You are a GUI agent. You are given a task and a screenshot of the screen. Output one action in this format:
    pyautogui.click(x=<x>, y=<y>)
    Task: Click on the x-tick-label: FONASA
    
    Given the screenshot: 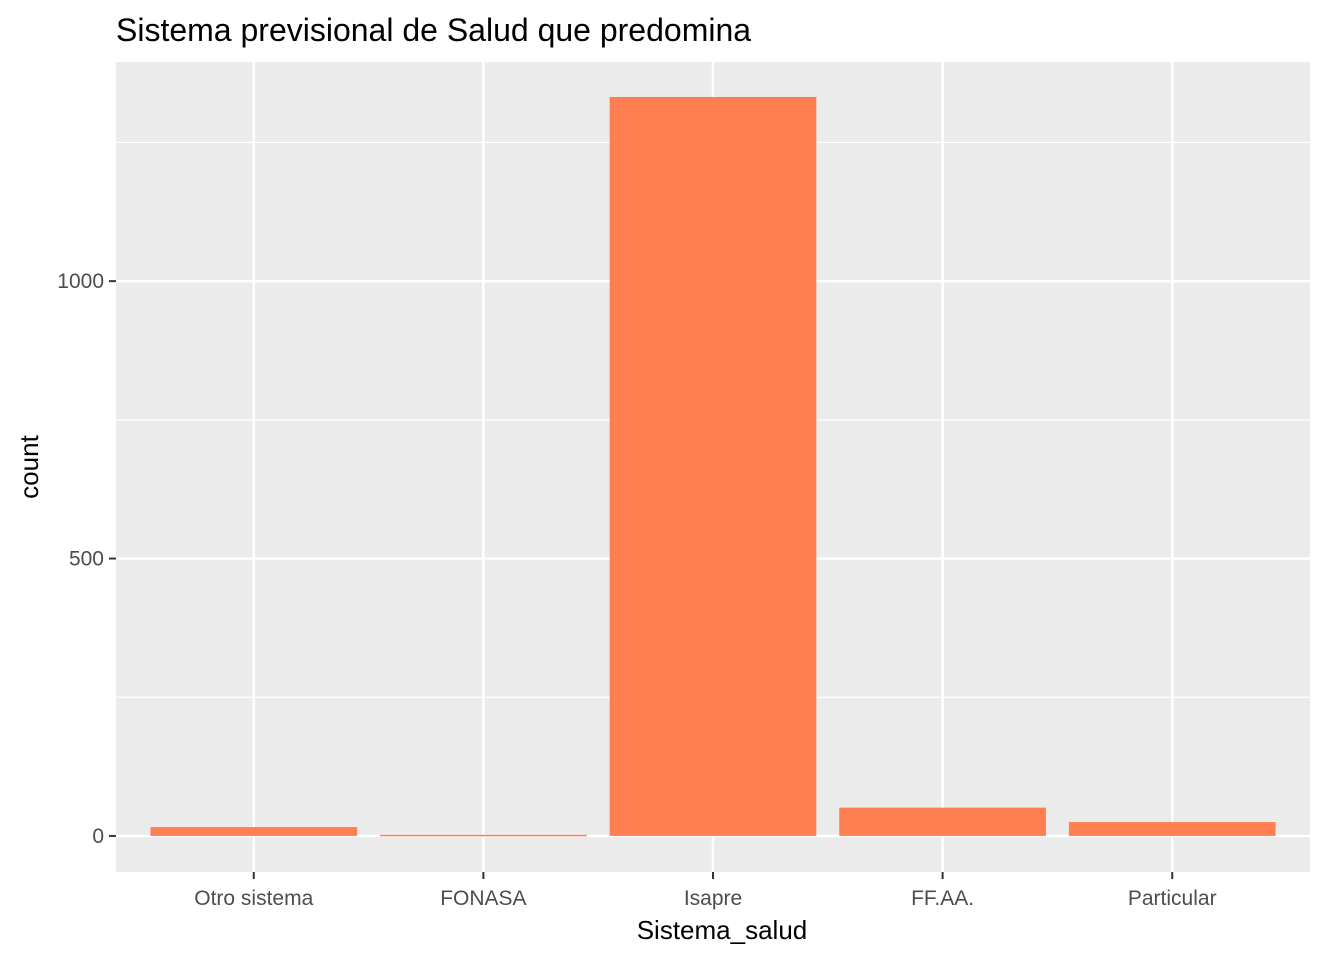 What is the action you would take?
    pyautogui.click(x=483, y=898)
    